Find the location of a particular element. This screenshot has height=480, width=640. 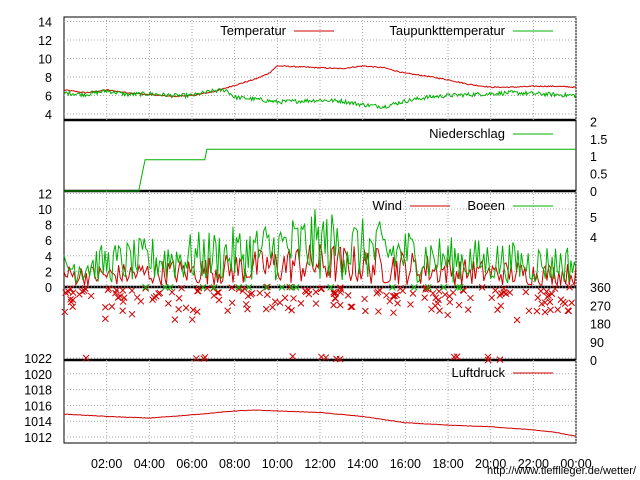

pressure-y-tick: 1014 is located at coordinates (38, 422).